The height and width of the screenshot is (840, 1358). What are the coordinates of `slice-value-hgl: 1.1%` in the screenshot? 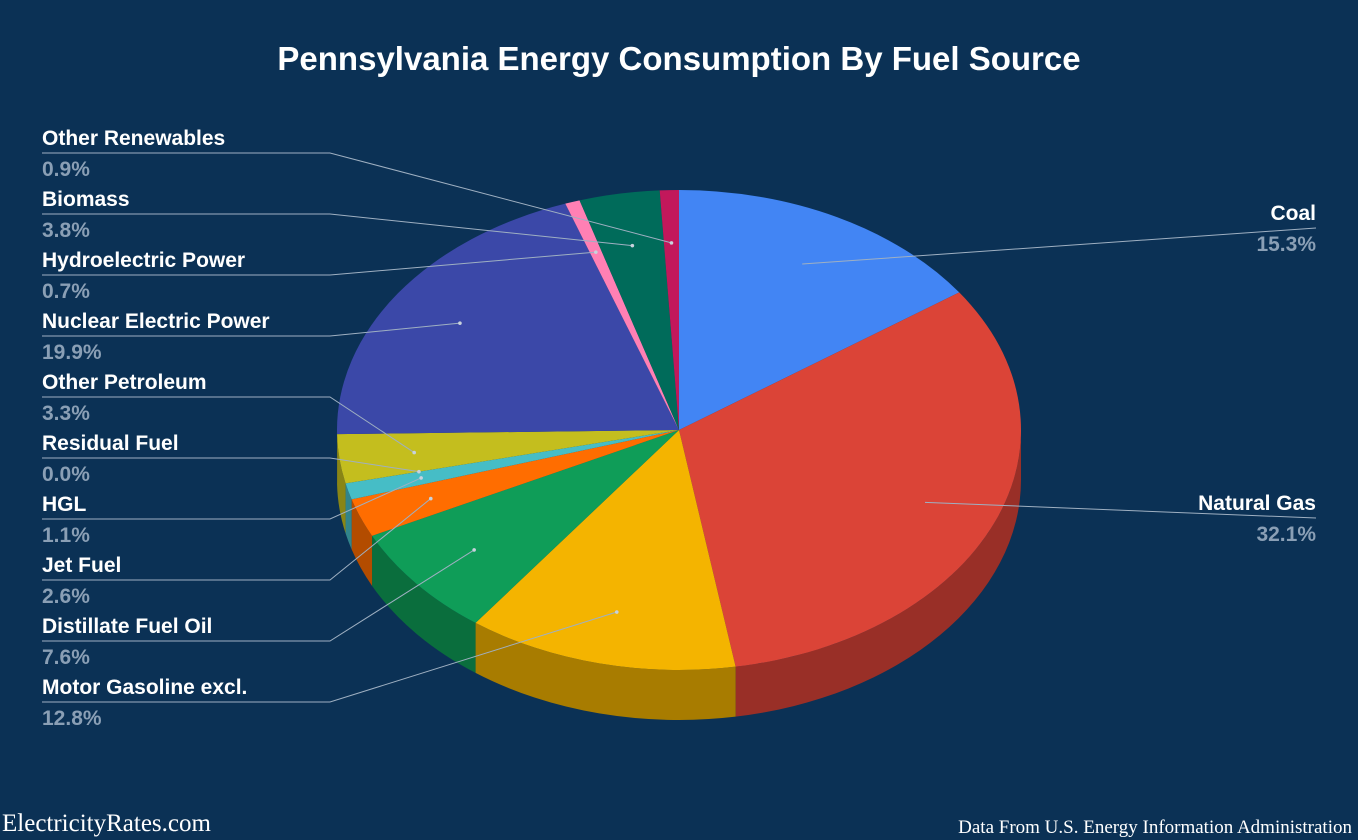 It's located at (66, 535).